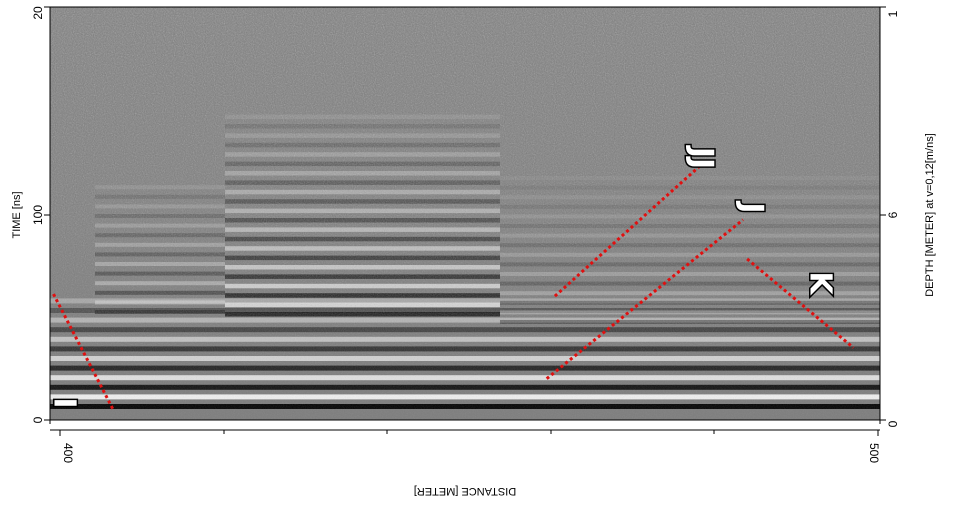 Image resolution: width=953 pixels, height=506 pixels. Describe the element at coordinates (38, 13) in the screenshot. I see `time-tick-label-200: 20` at that location.